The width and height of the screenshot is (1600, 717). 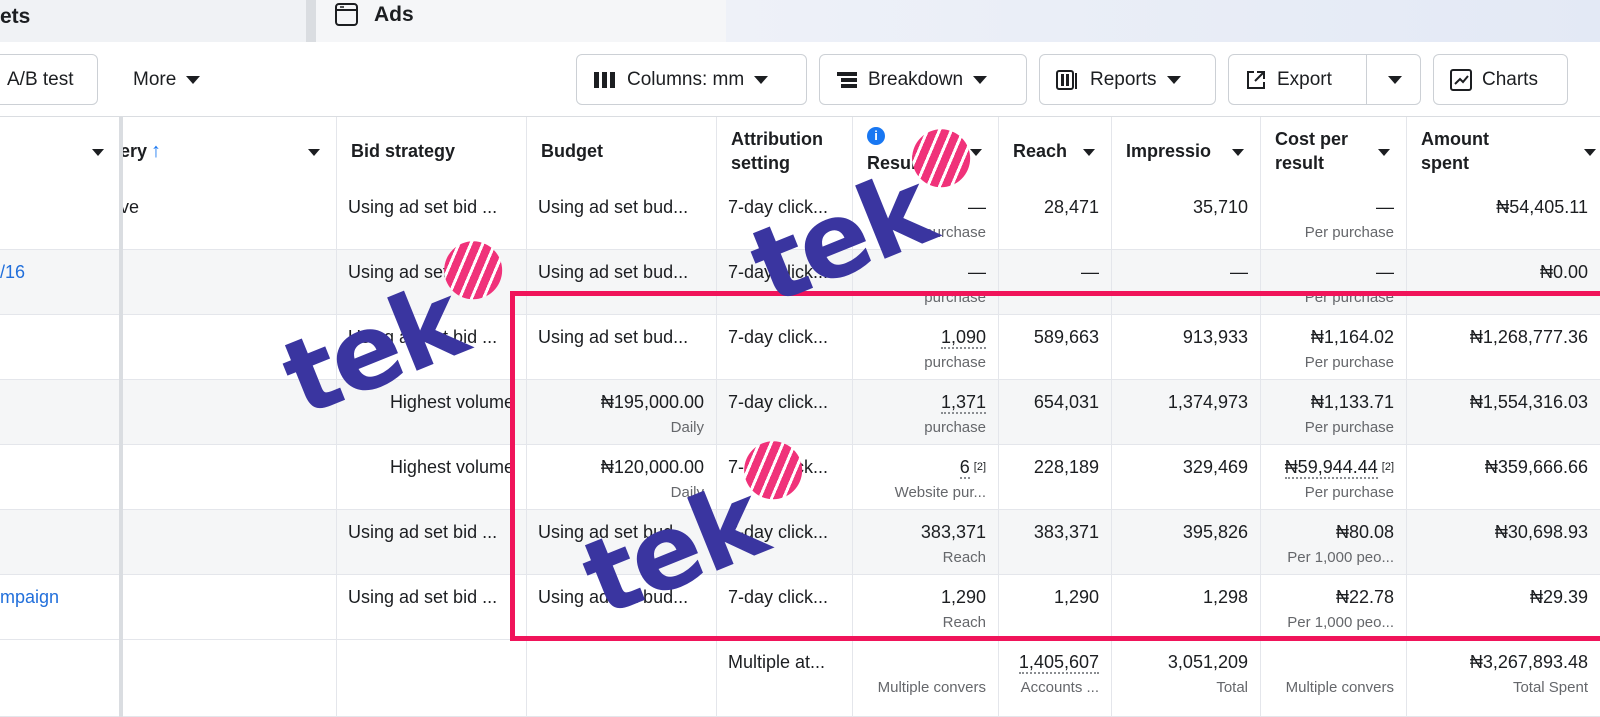 I want to click on cell-text: ₦29.39, so click(x=1558, y=597).